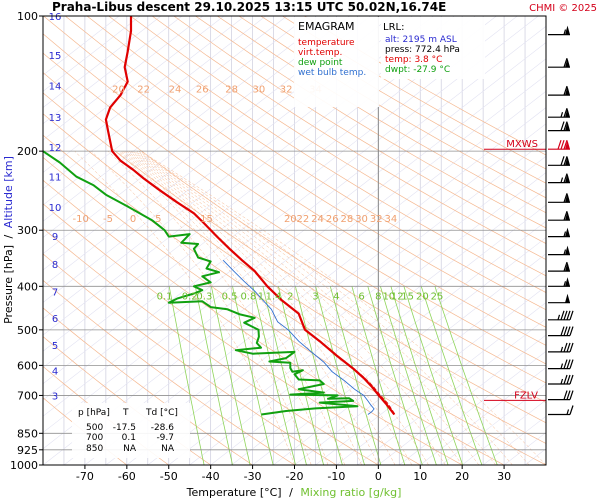  What do you see at coordinates (131, 430) in the screenshot?
I see `levels-table-background` at bounding box center [131, 430].